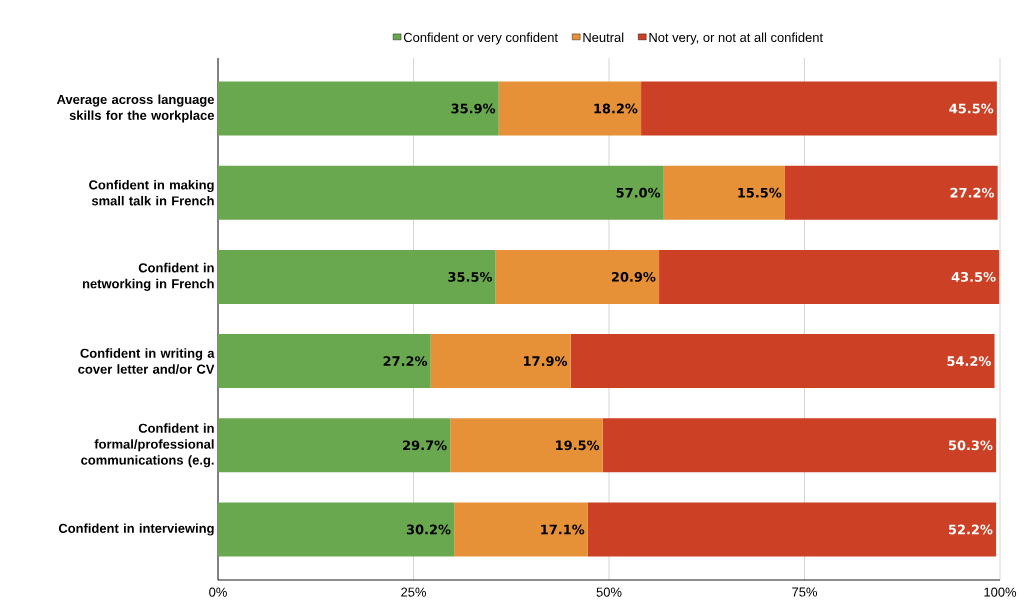 Image resolution: width=1029 pixels, height=601 pixels. What do you see at coordinates (563, 529) in the screenshot?
I see `data-label: 17.1%` at bounding box center [563, 529].